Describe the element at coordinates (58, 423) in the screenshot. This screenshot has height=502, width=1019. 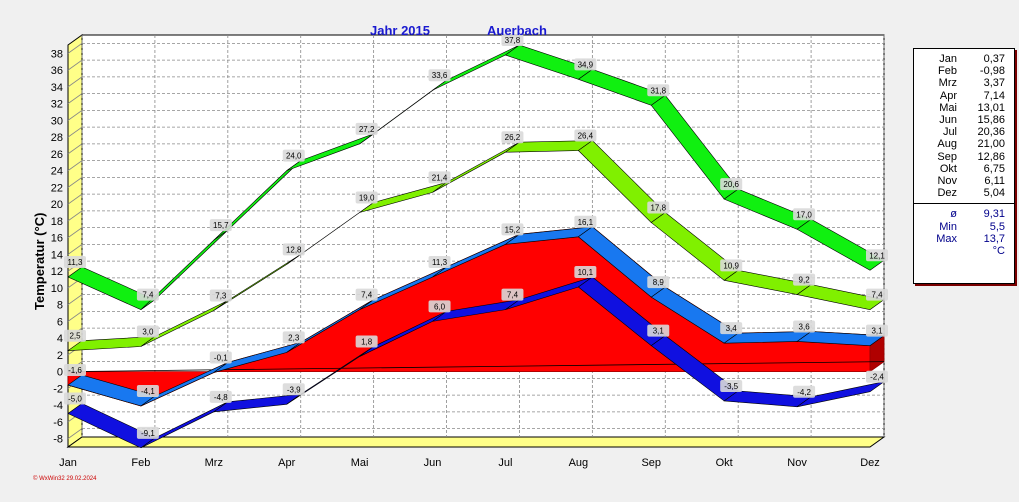
I see `y-tick-label: -6` at that location.